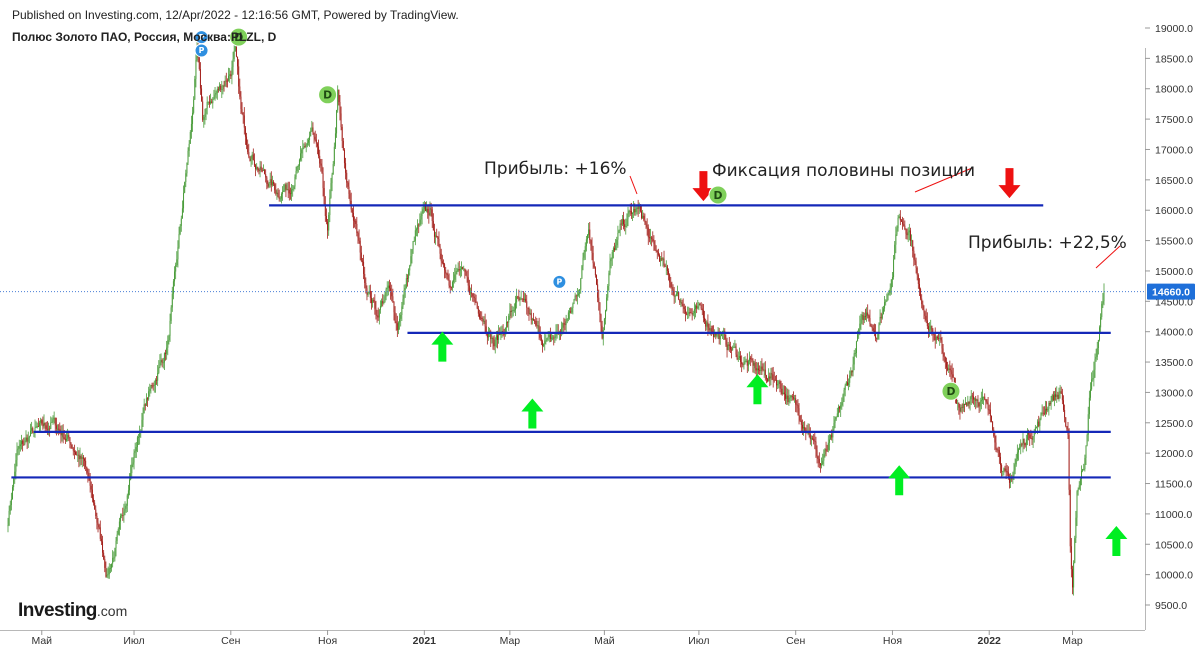 This screenshot has width=1200, height=651. I want to click on up-arrow-icon, so click(899, 480).